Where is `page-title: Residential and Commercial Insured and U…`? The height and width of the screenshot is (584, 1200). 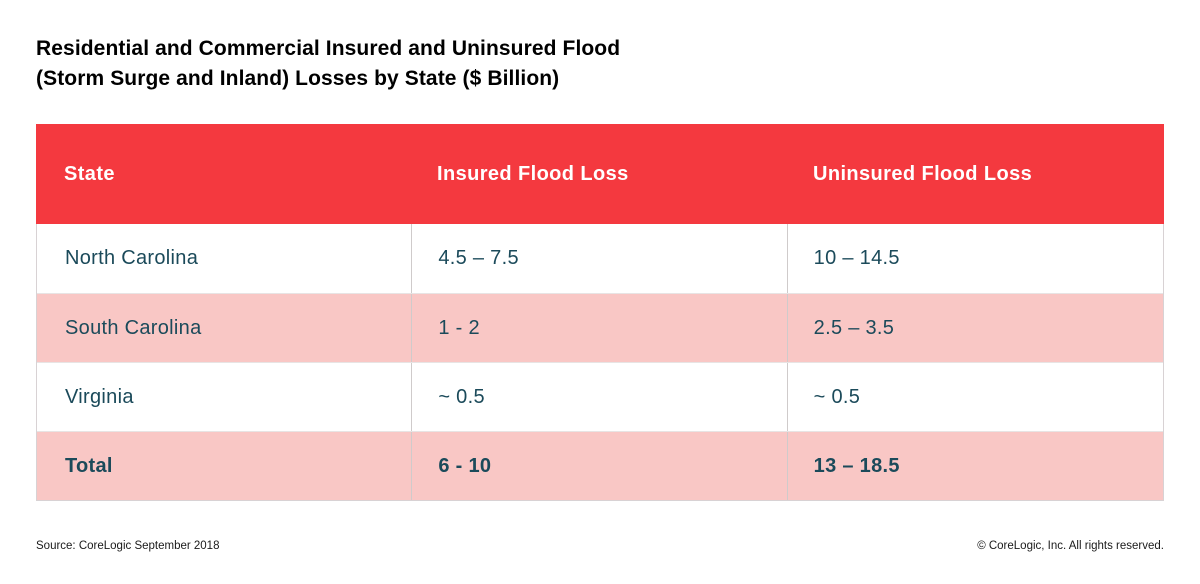
page-title: Residential and Commercial Insured and U… is located at coordinates (328, 64).